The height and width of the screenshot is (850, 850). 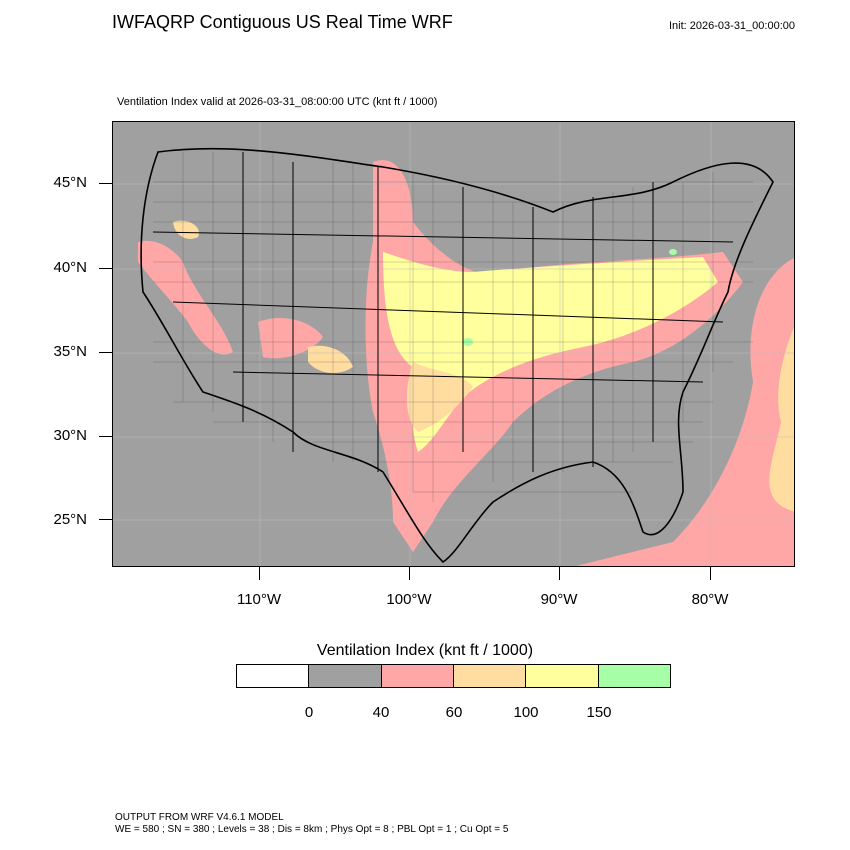 I want to click on legend-tick-label: 0, so click(x=309, y=712).